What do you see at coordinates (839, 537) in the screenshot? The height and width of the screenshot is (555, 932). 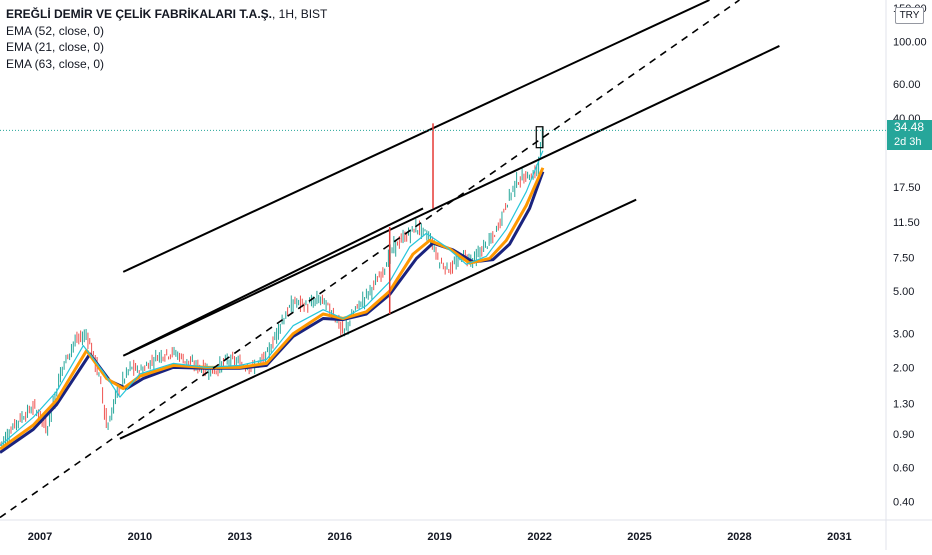 I see `time-tick-label: 2031` at bounding box center [839, 537].